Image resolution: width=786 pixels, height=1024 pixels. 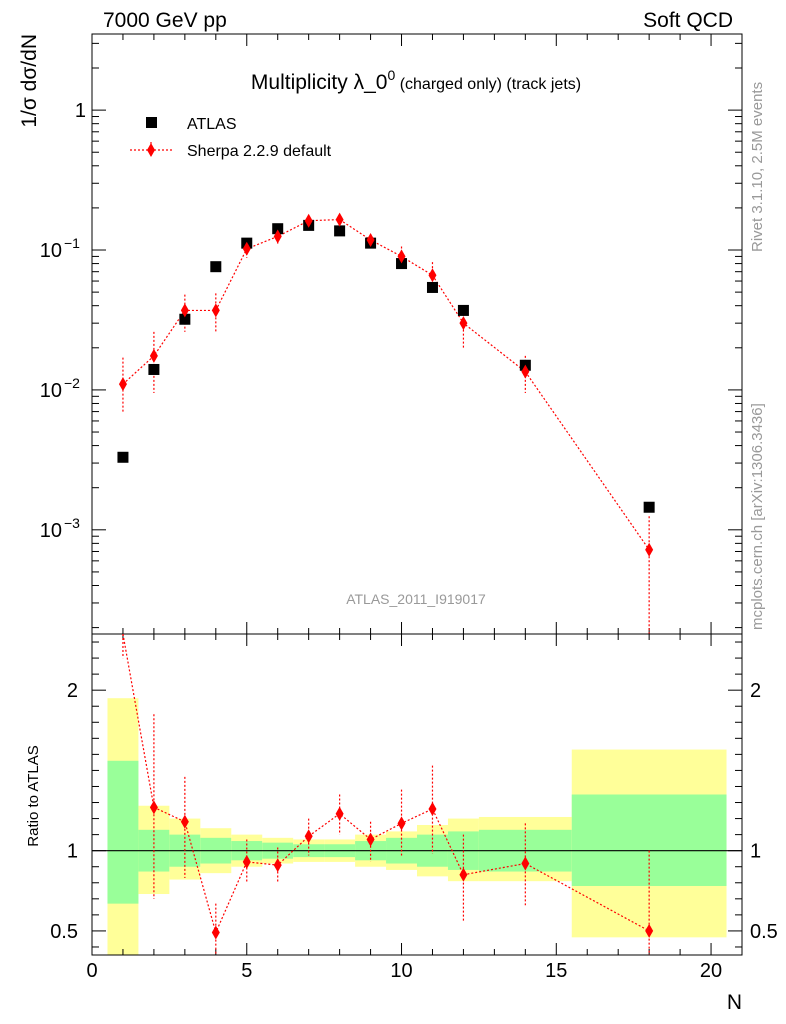 I want to click on ratio-y-tick-label-left: 0.5, so click(x=64, y=932).